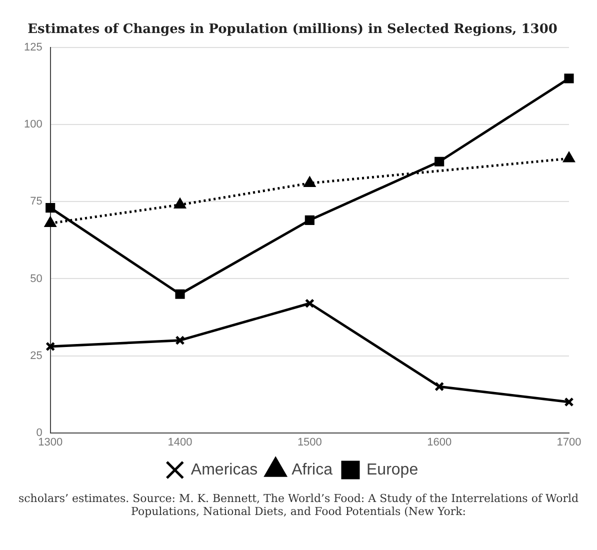 This screenshot has height=550, width=597. Describe the element at coordinates (50, 442) in the screenshot. I see `x-tick-label: 1300` at that location.